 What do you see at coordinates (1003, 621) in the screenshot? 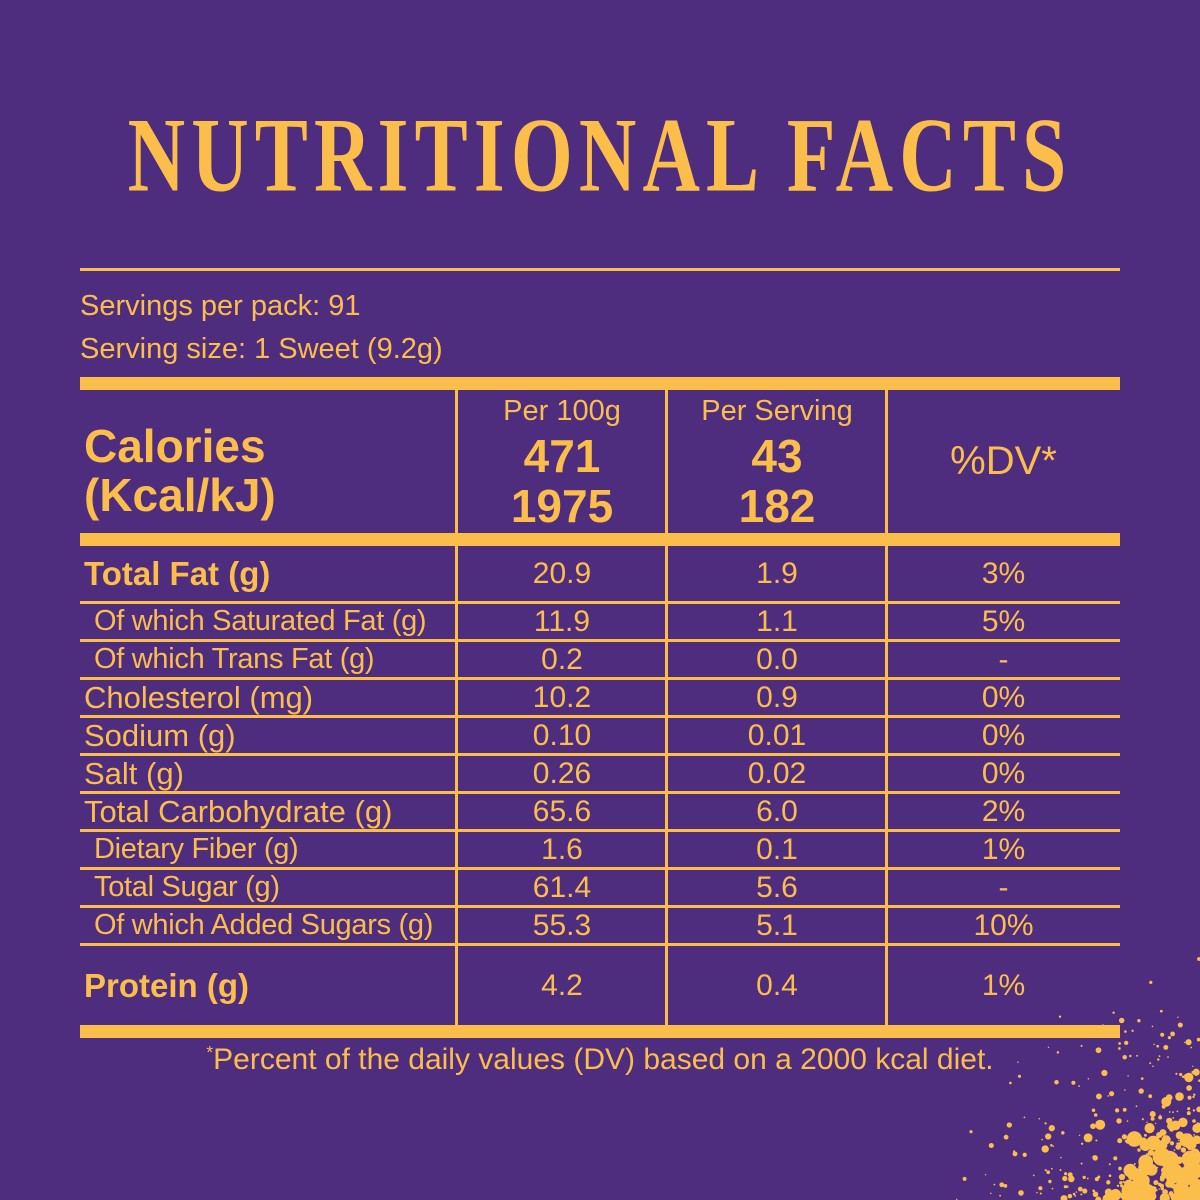
I see `row-dv: 5%` at bounding box center [1003, 621].